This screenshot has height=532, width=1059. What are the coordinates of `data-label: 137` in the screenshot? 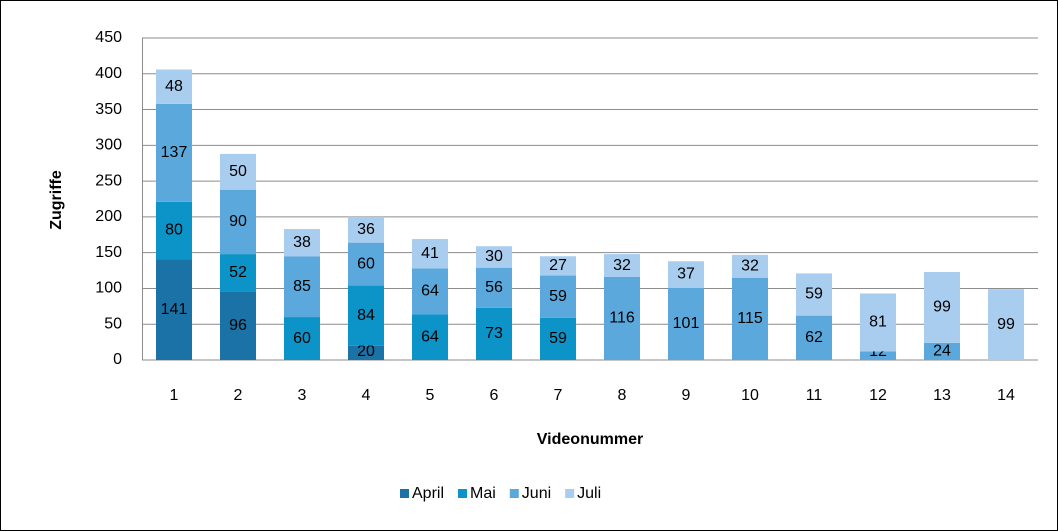 It's located at (174, 152).